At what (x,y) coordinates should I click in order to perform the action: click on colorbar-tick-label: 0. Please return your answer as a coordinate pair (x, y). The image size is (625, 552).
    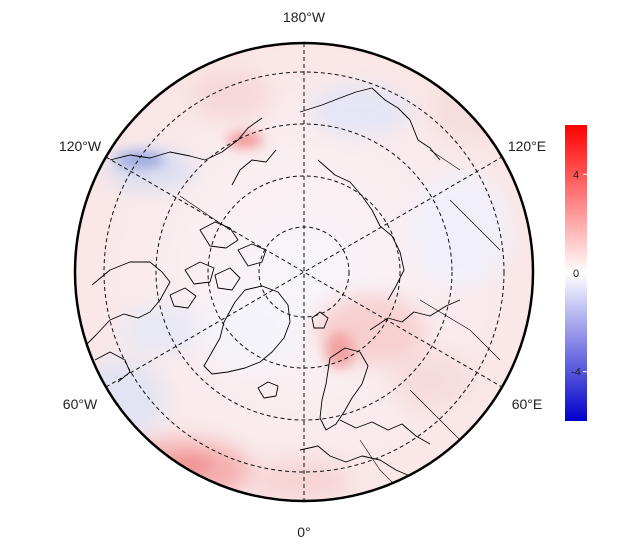
    Looking at the image, I should click on (576, 274).